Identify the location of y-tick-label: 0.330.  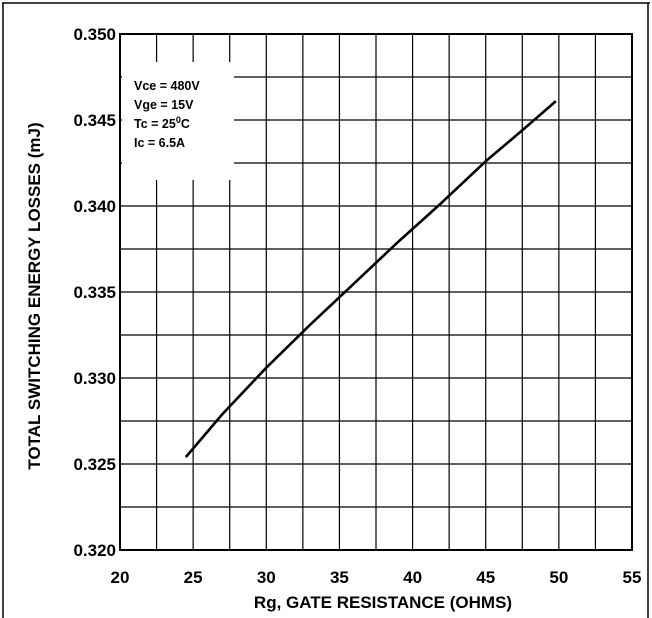
(94, 378).